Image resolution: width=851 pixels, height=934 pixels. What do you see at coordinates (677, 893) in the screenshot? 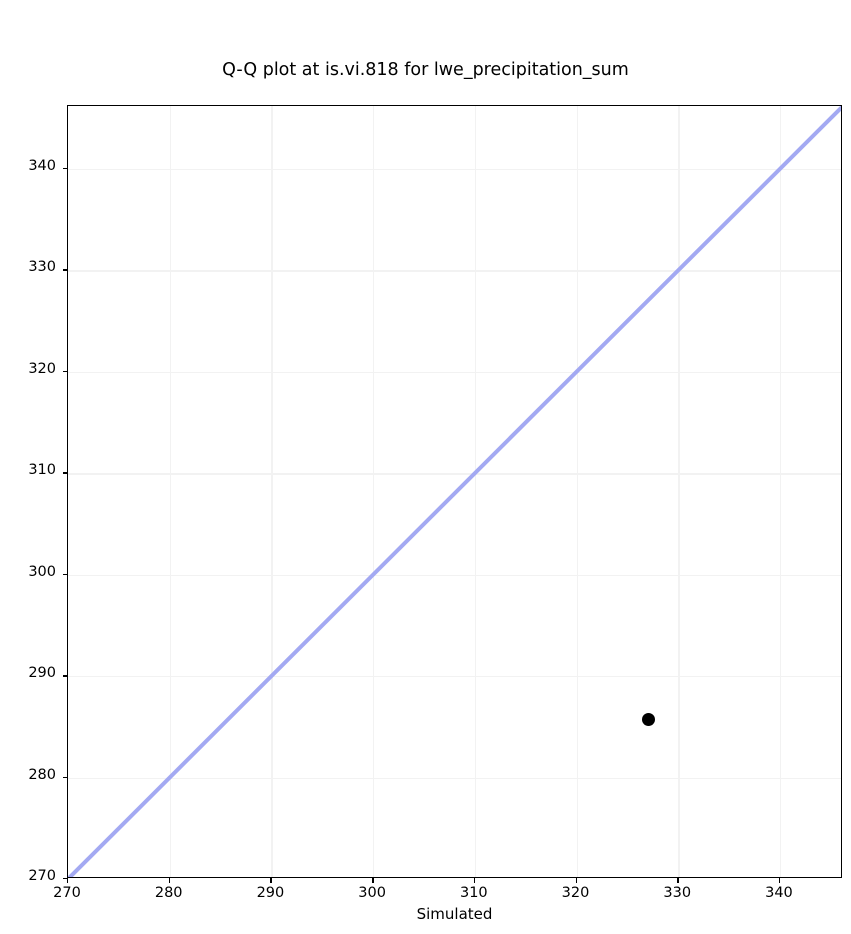
I see `x-axis-tick-label: 330` at bounding box center [677, 893].